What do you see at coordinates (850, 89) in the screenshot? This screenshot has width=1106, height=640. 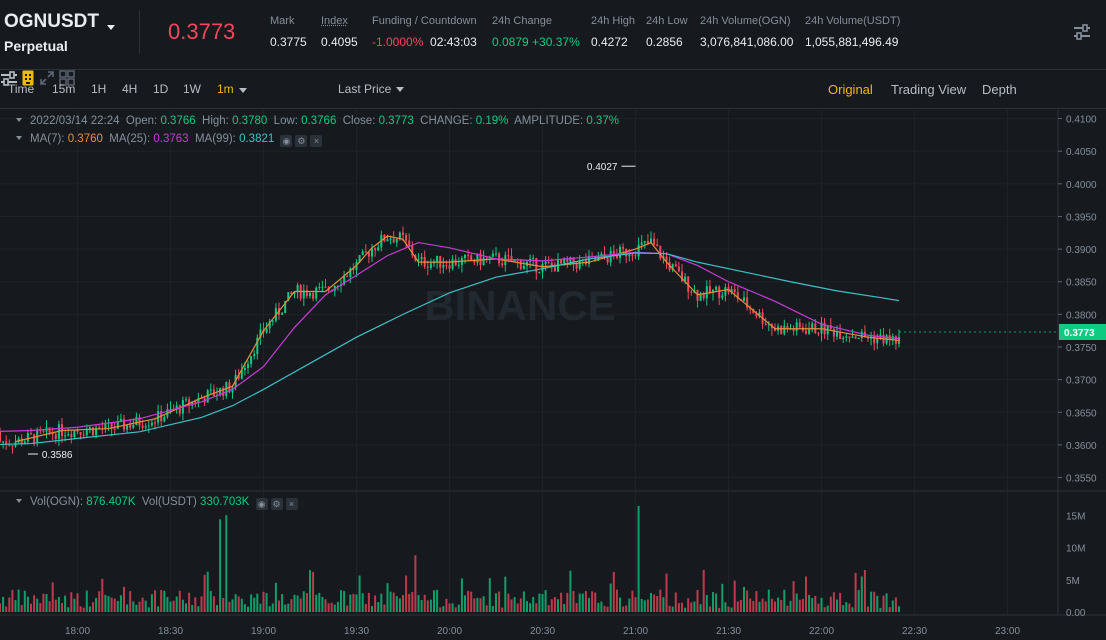 I see `view-original-tab: Original` at bounding box center [850, 89].